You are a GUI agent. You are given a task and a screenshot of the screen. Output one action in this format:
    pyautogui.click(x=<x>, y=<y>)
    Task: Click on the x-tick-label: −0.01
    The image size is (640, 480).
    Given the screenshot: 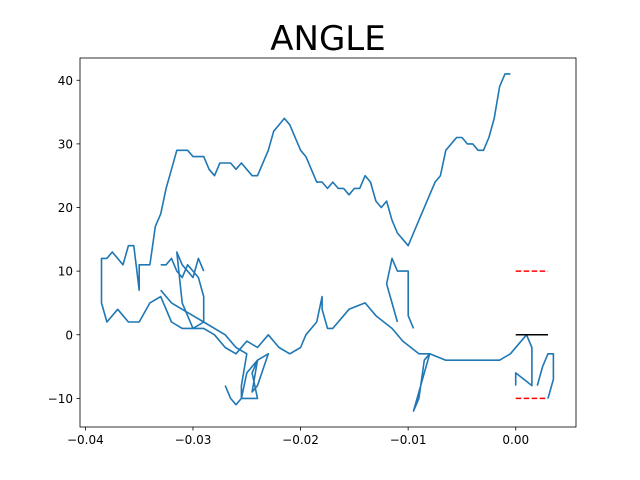 What is the action you would take?
    pyautogui.click(x=408, y=440)
    